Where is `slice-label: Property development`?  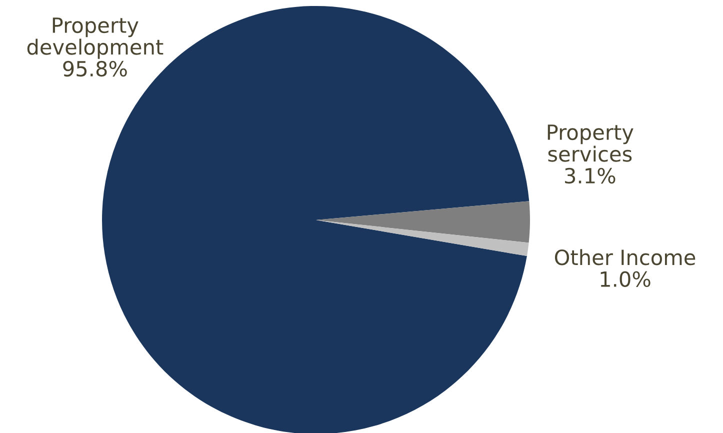
slice-label: Property development is located at coordinates (95, 38).